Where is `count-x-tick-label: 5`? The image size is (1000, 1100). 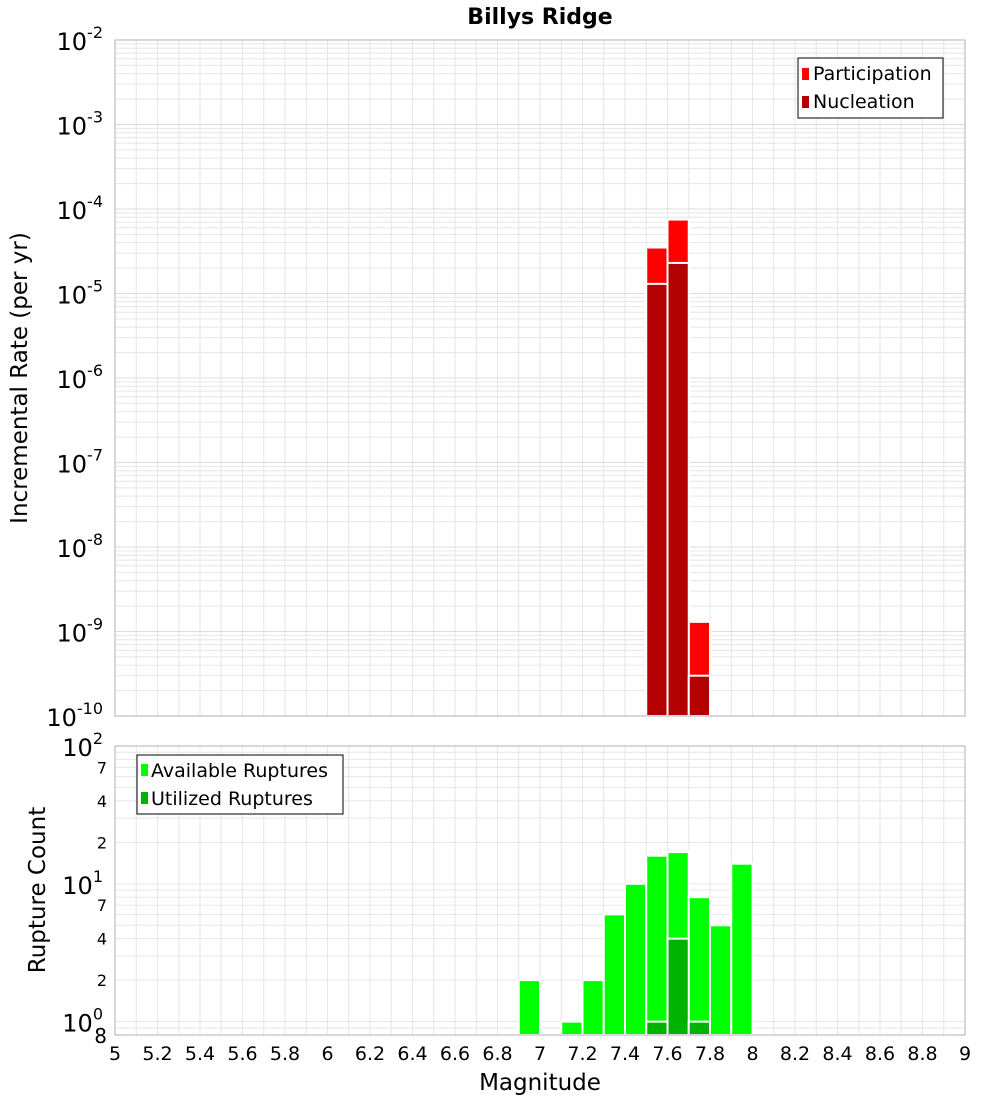 count-x-tick-label: 5 is located at coordinates (115, 1054).